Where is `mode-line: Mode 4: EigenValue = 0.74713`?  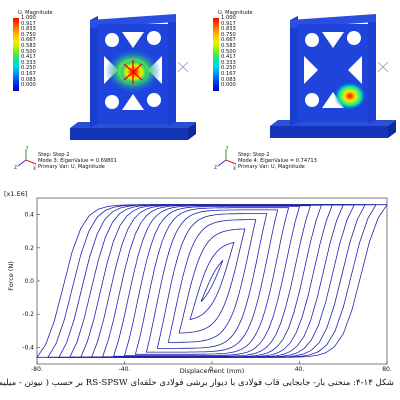 mode-line: Mode 4: EigenValue = 0.74713 is located at coordinates (277, 161).